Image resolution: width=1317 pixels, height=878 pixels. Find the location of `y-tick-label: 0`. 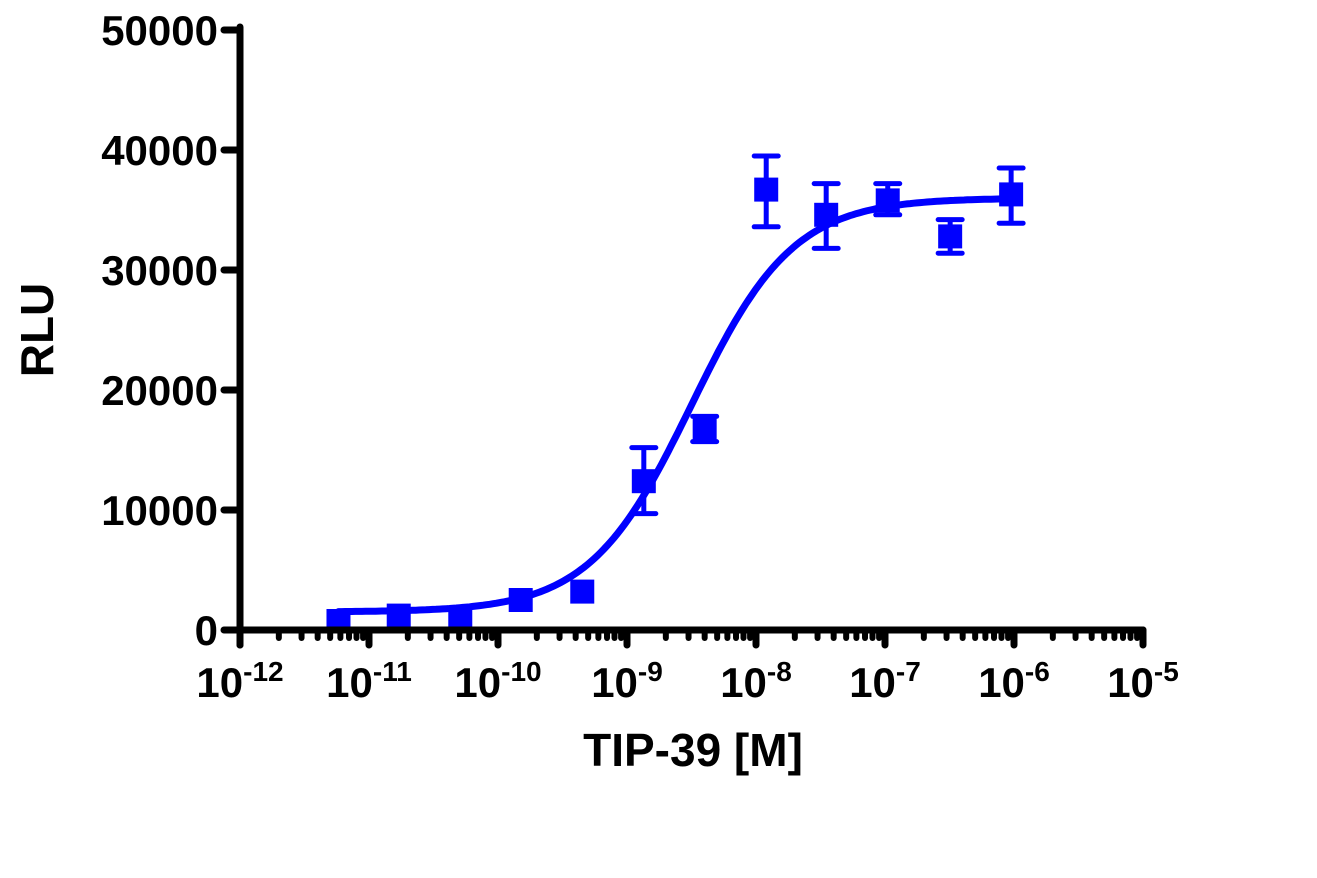

y-tick-label: 0 is located at coordinates (206, 630).